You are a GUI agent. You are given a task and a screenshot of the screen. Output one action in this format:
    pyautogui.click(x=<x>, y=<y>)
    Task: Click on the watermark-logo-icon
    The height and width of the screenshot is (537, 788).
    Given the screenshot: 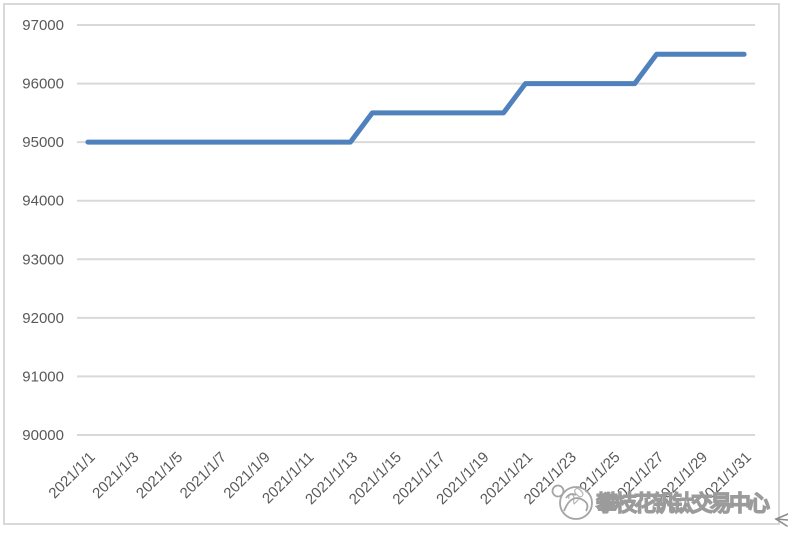 What is the action you would take?
    pyautogui.click(x=572, y=502)
    